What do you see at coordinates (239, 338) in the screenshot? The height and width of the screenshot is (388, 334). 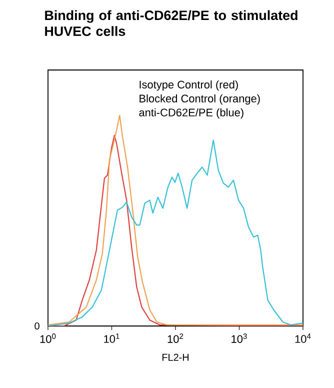 I see `x-tick-label: 10$^{3}$` at bounding box center [239, 338].